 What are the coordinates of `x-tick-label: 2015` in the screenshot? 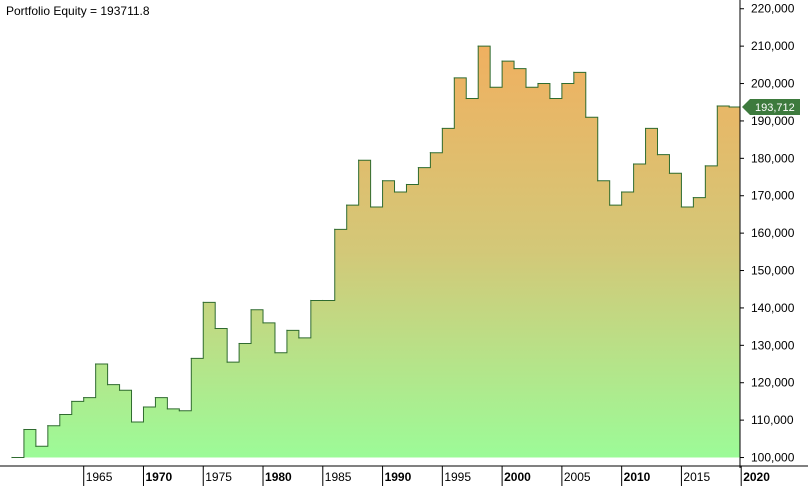 It's located at (696, 477).